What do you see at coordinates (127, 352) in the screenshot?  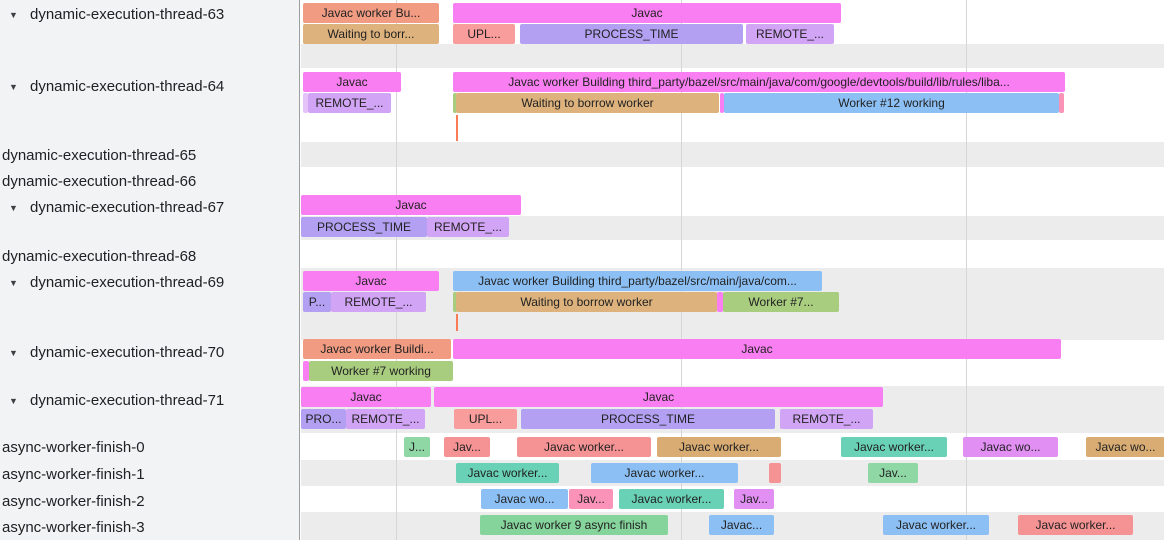 I see `track-name-text: dynamic-execution-thread-70` at bounding box center [127, 352].